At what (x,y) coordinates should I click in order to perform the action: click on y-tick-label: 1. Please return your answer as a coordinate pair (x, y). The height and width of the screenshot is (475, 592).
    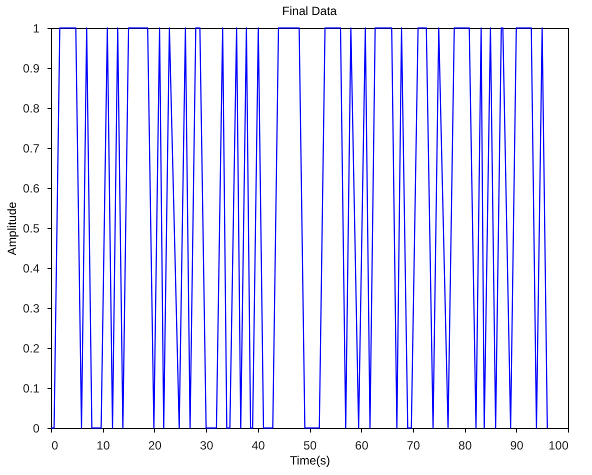
    Looking at the image, I should click on (36, 29).